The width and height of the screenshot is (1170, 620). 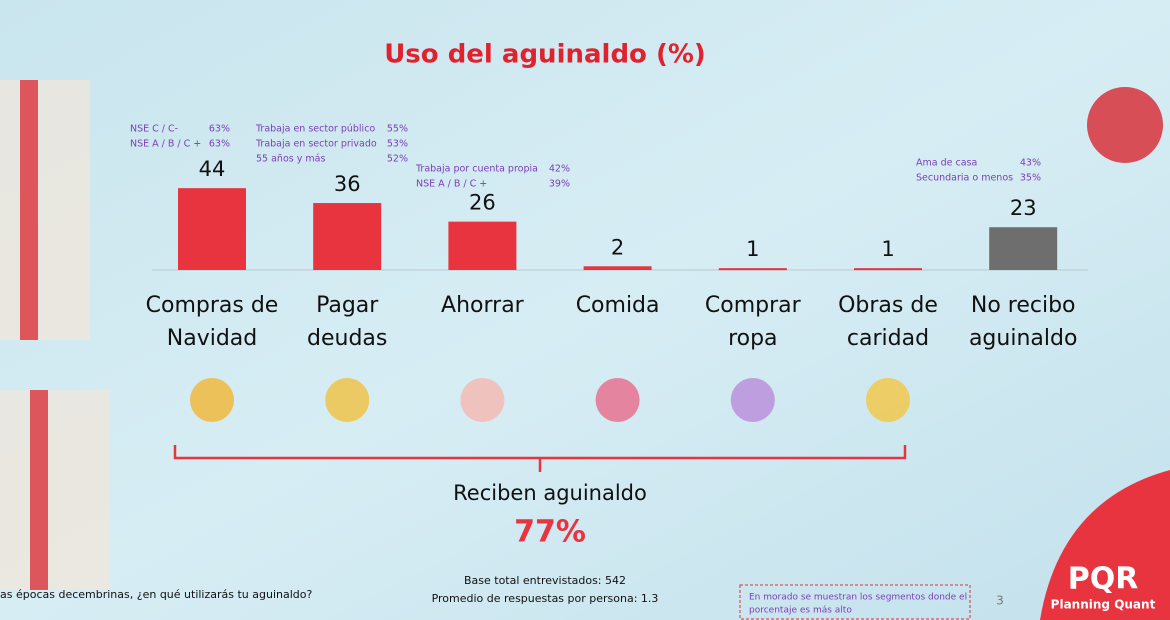 I want to click on data-label: 44, so click(x=212, y=169).